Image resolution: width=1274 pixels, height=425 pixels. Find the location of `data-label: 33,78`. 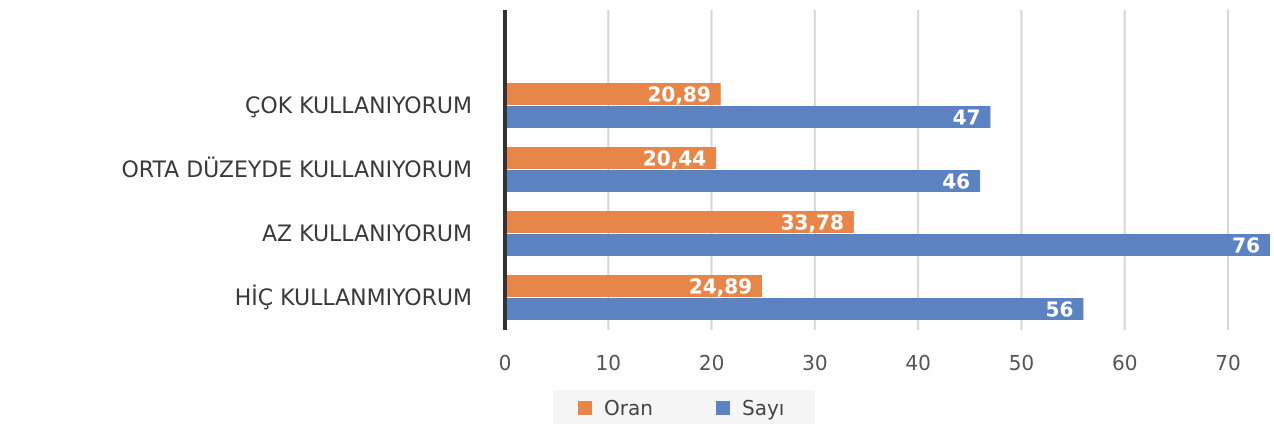

data-label: 33,78 is located at coordinates (812, 223).